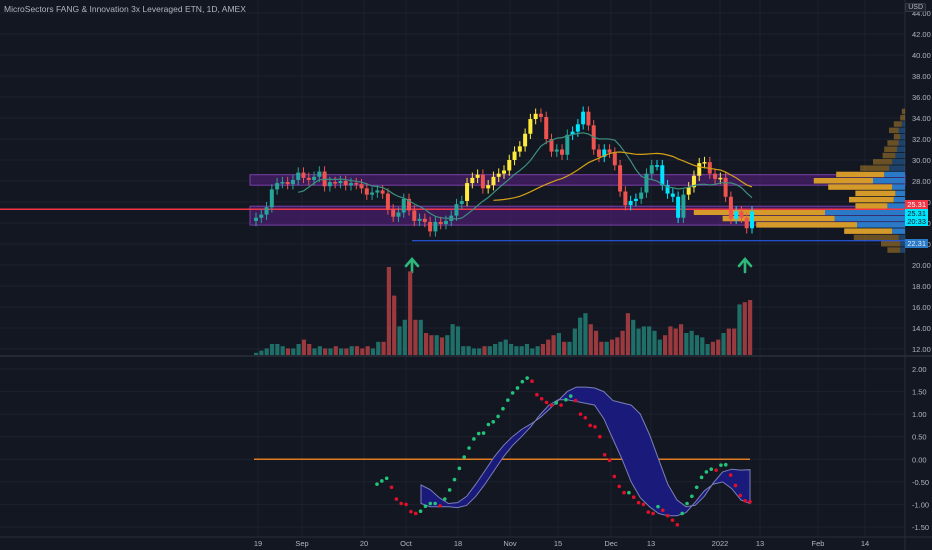 This screenshot has height=550, width=932. Describe the element at coordinates (915, 7) in the screenshot. I see `currency-label: USD` at that location.